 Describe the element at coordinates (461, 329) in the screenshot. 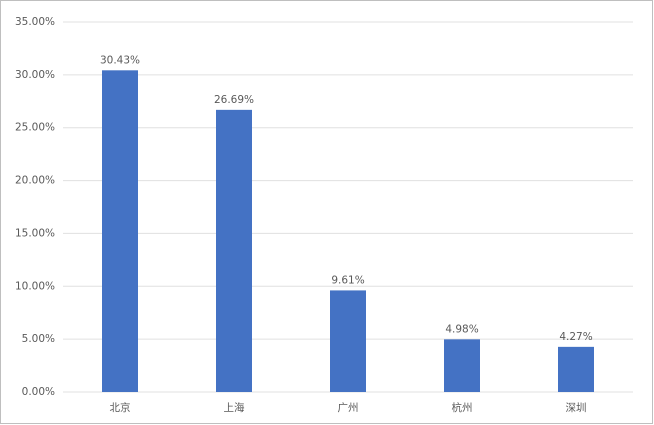

I see `value-label: 4.98%` at that location.